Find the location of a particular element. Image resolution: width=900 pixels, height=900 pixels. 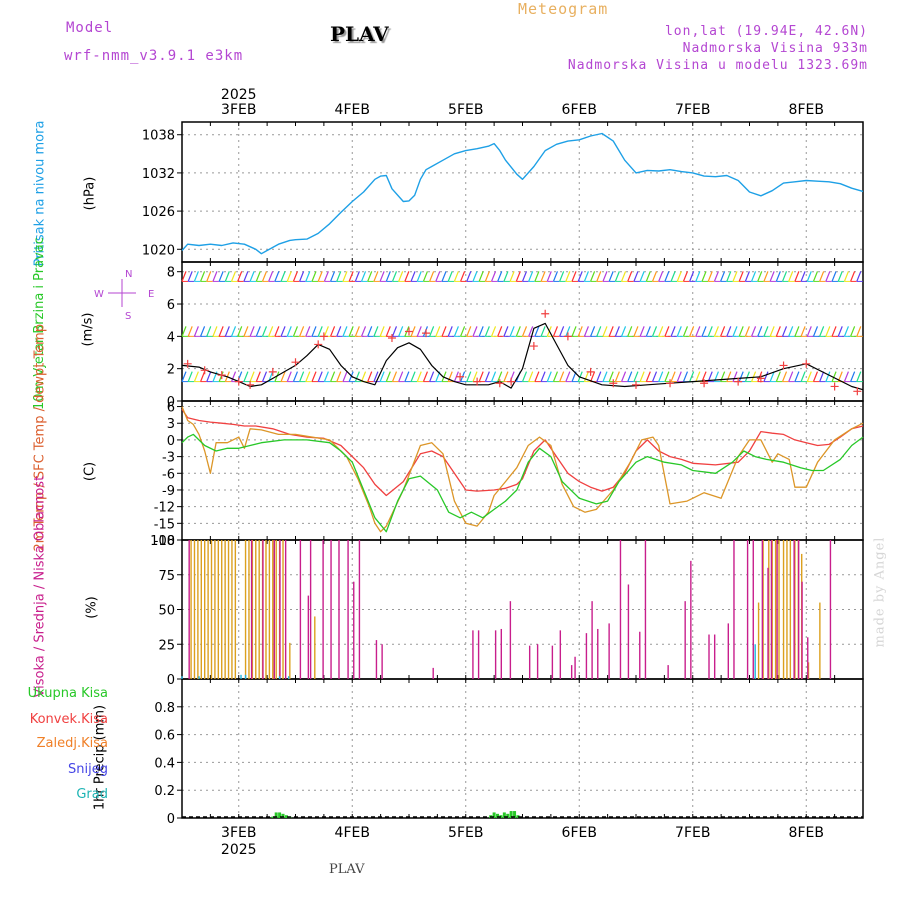

y-tick-label: 100 is located at coordinates (162, 541).